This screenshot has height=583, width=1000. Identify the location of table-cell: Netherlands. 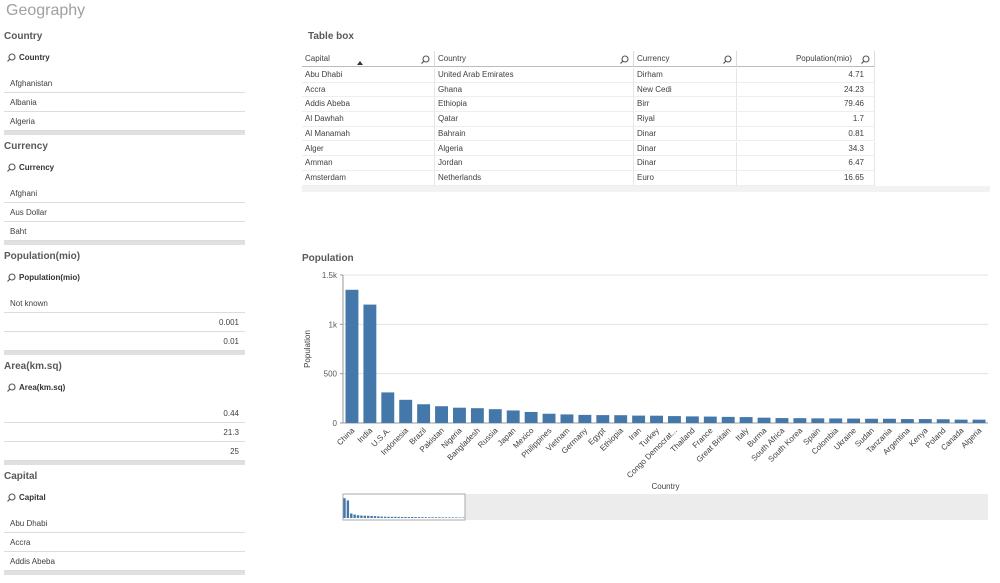
(534, 178).